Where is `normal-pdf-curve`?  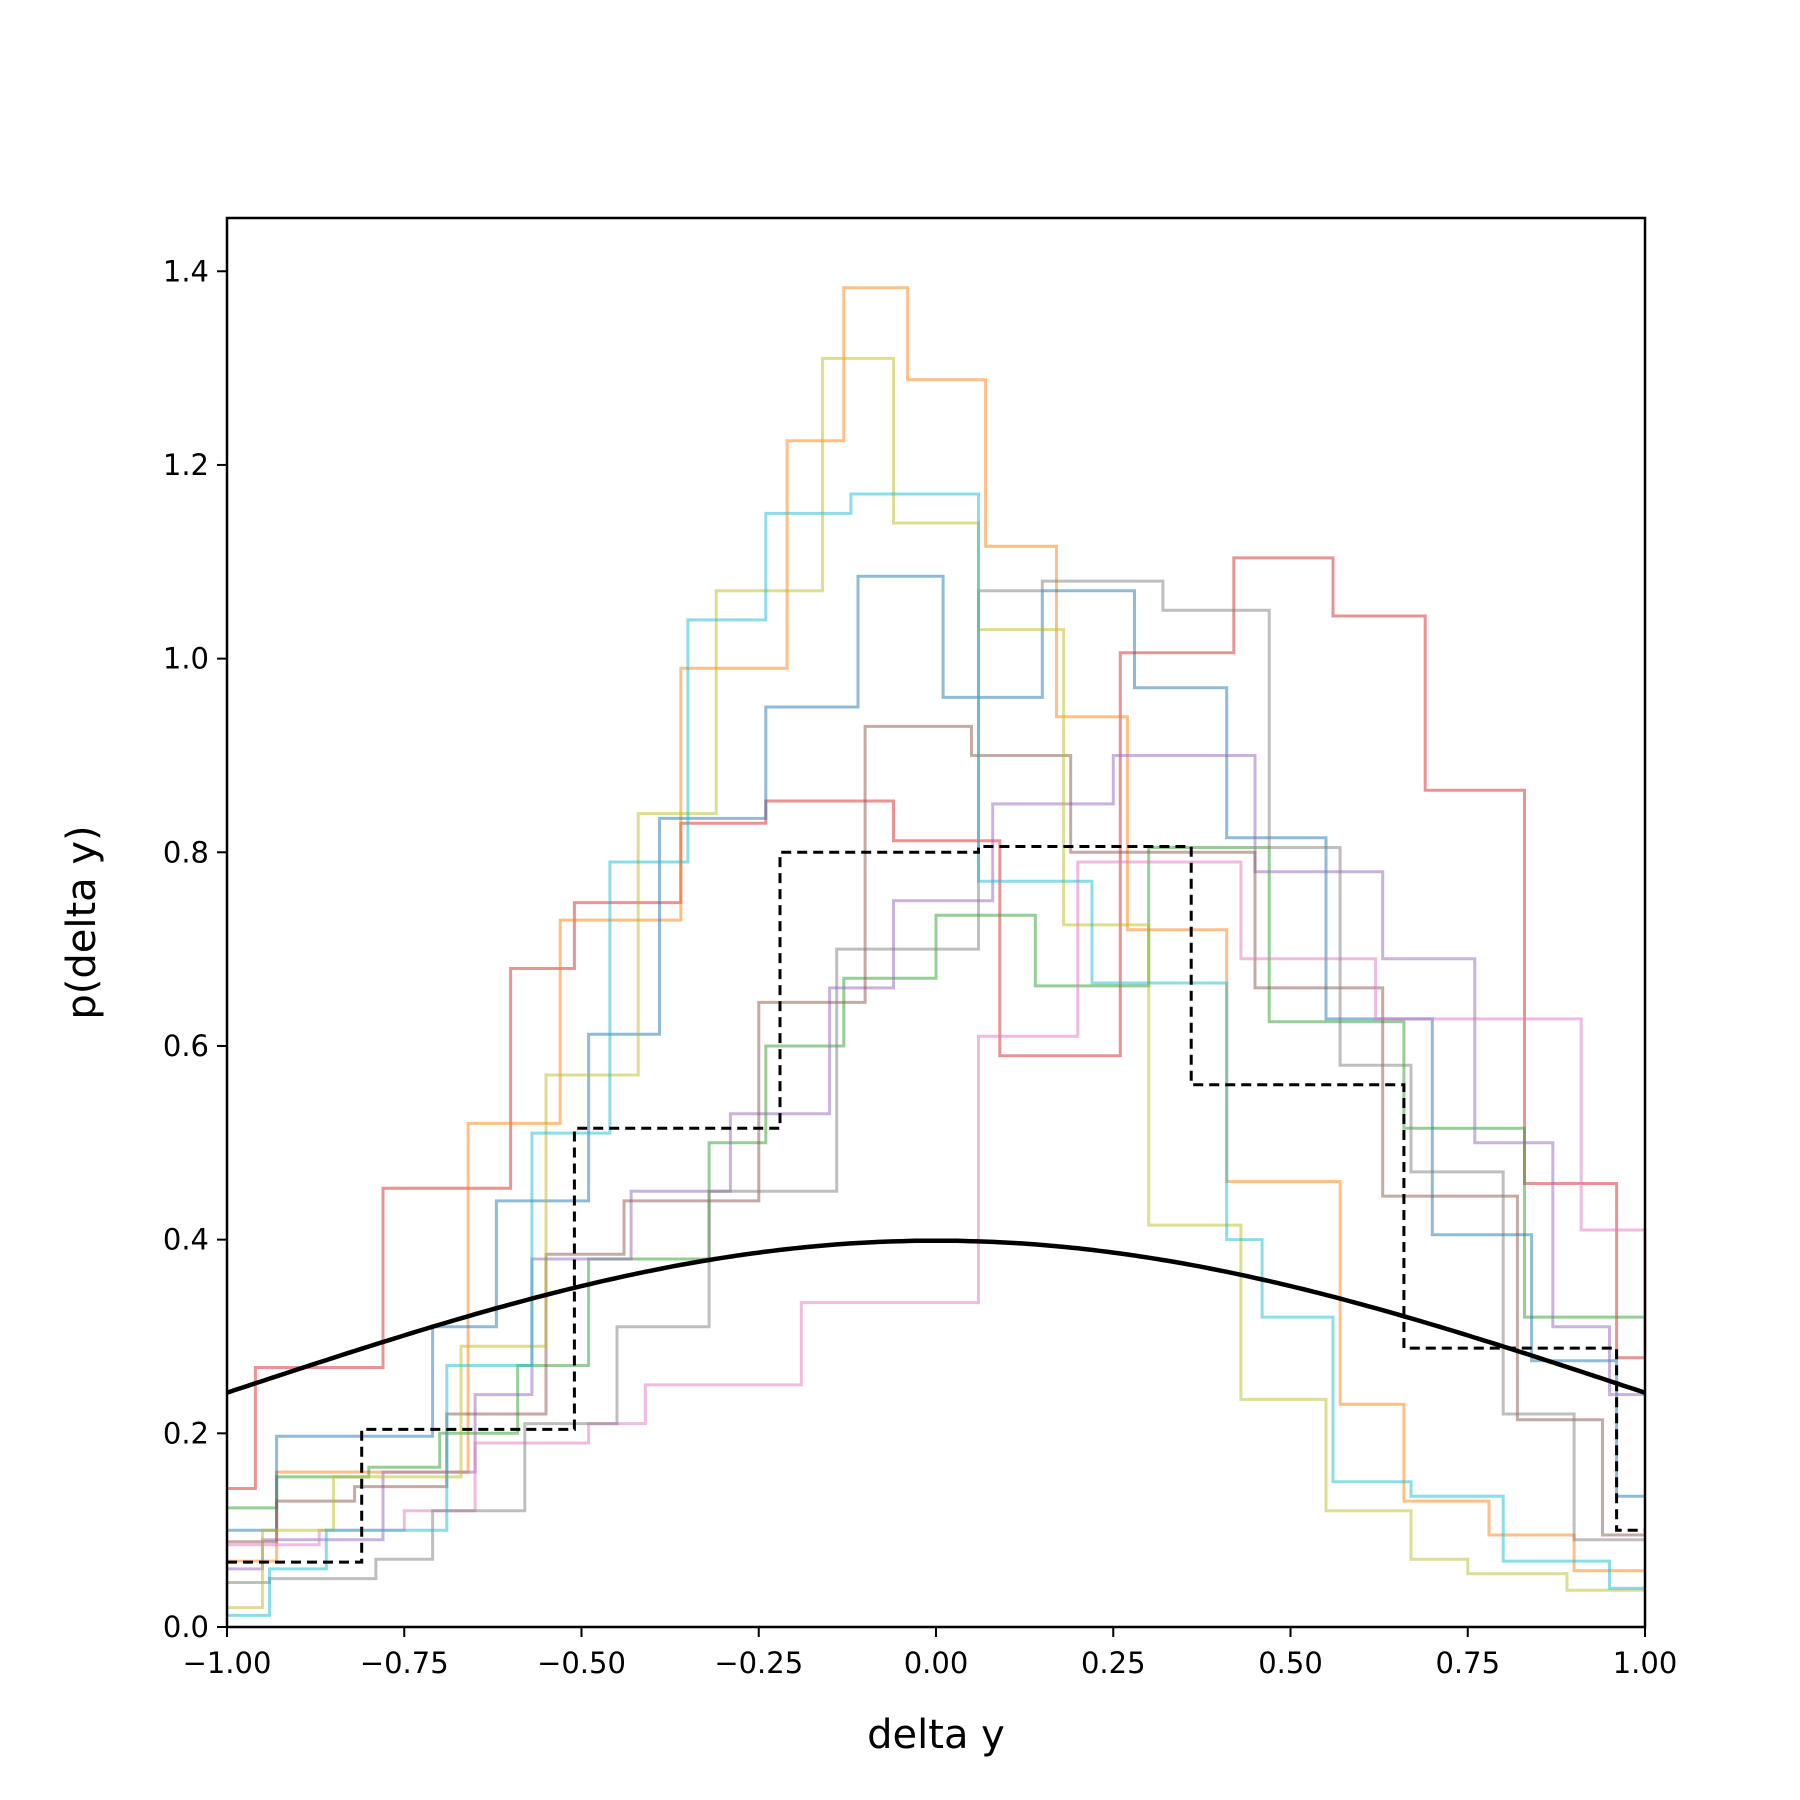 normal-pdf-curve is located at coordinates (936, 1316).